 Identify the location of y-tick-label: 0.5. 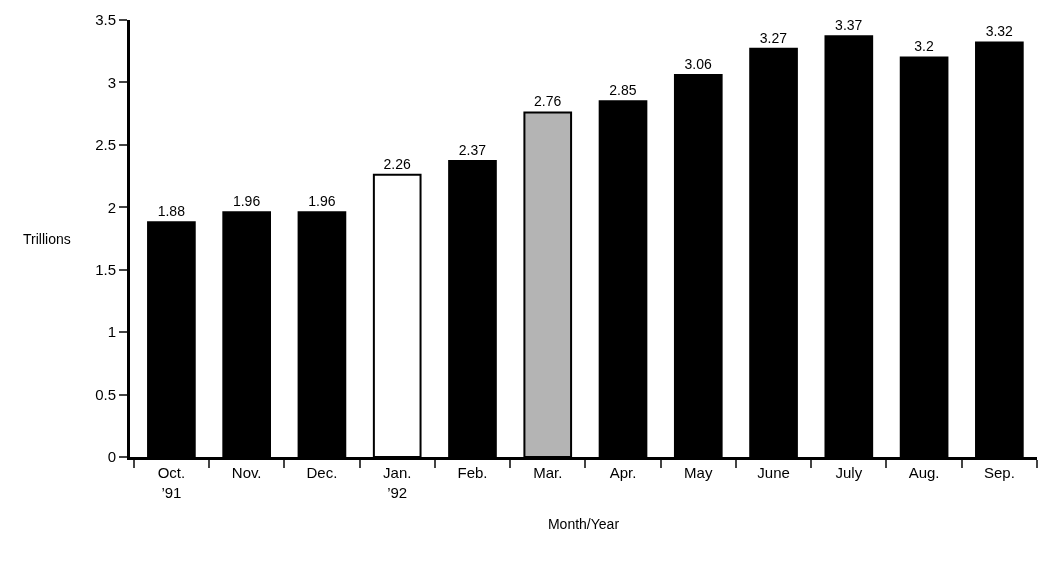
(105, 394).